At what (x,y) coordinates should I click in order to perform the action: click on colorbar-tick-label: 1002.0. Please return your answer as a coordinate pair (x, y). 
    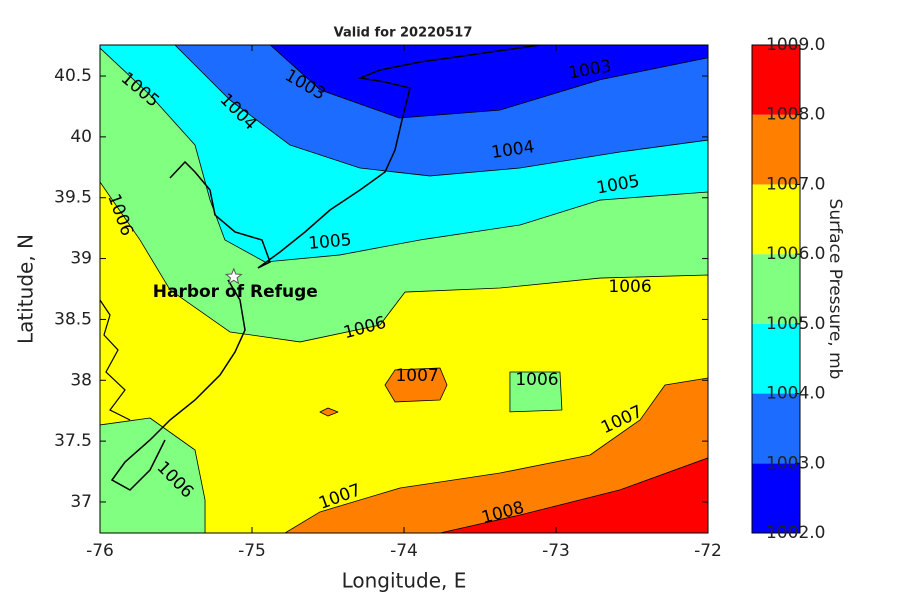
    Looking at the image, I should click on (795, 533).